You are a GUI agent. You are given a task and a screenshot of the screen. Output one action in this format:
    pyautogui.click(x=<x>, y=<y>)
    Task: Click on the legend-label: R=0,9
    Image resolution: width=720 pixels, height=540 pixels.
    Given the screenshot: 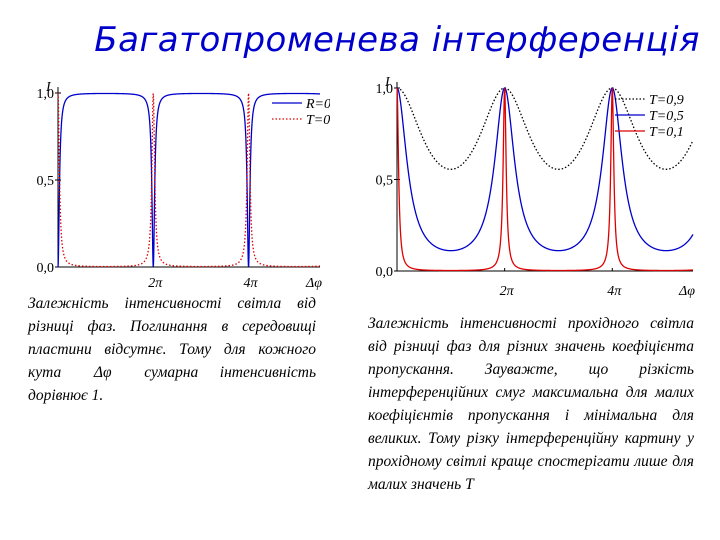 What is the action you would take?
    pyautogui.click(x=317, y=104)
    